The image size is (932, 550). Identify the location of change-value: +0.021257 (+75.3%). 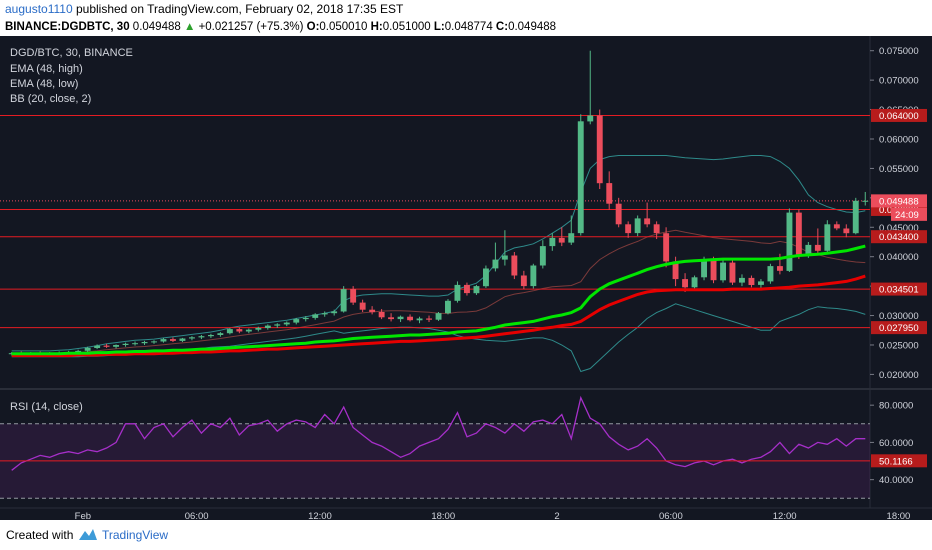
(251, 27).